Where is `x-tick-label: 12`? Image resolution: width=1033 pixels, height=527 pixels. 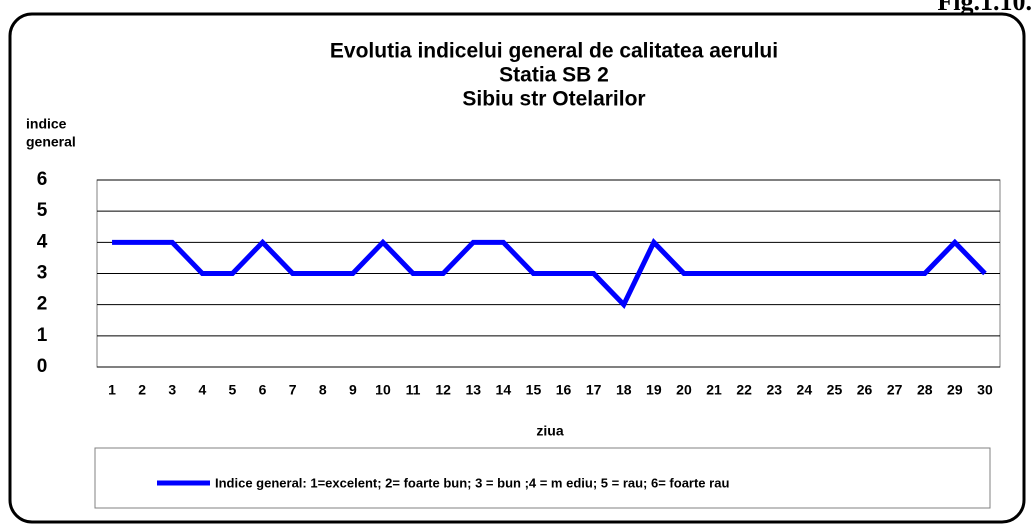 x-tick-label: 12 is located at coordinates (443, 390).